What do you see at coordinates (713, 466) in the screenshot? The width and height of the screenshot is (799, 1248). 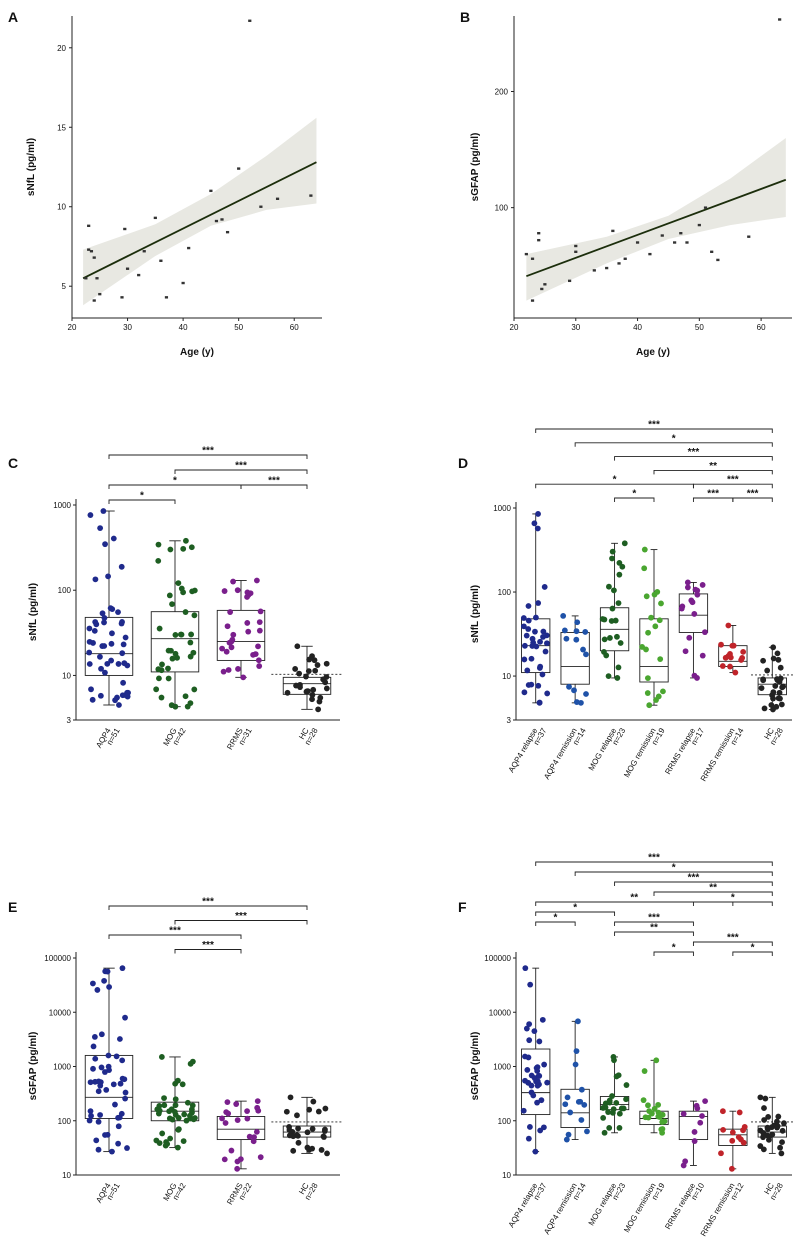 I see `significance-label: **` at bounding box center [713, 466].